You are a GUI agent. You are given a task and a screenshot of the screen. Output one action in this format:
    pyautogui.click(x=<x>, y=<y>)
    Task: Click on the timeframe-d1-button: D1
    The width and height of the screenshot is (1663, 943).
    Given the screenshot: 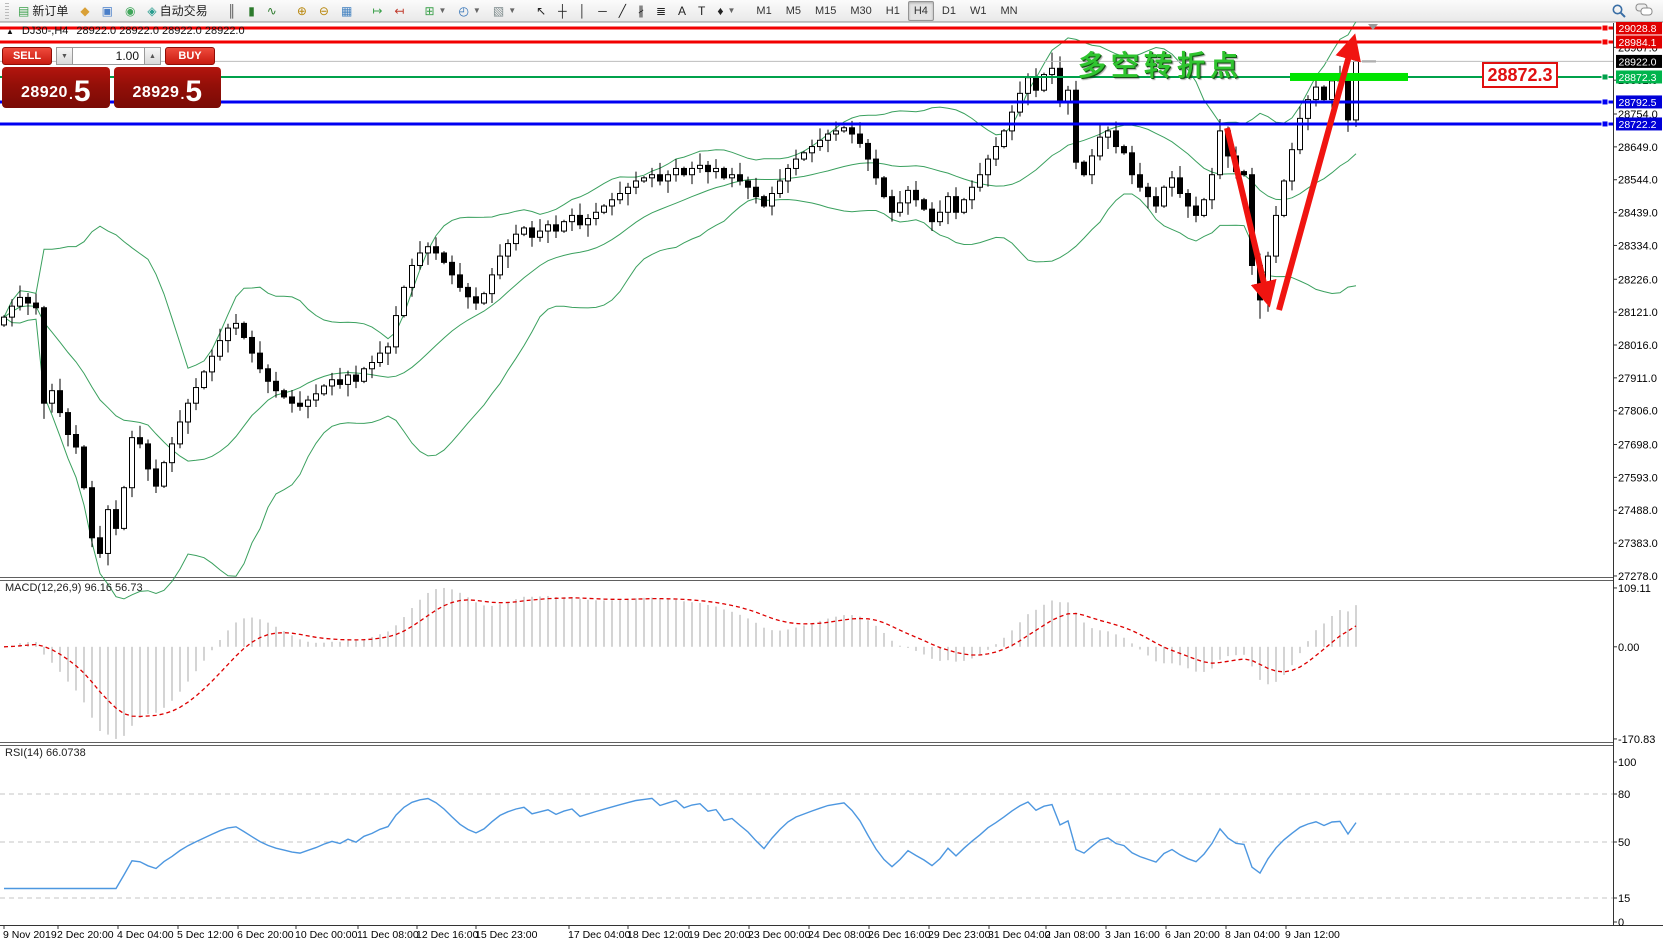 What is the action you would take?
    pyautogui.click(x=948, y=10)
    